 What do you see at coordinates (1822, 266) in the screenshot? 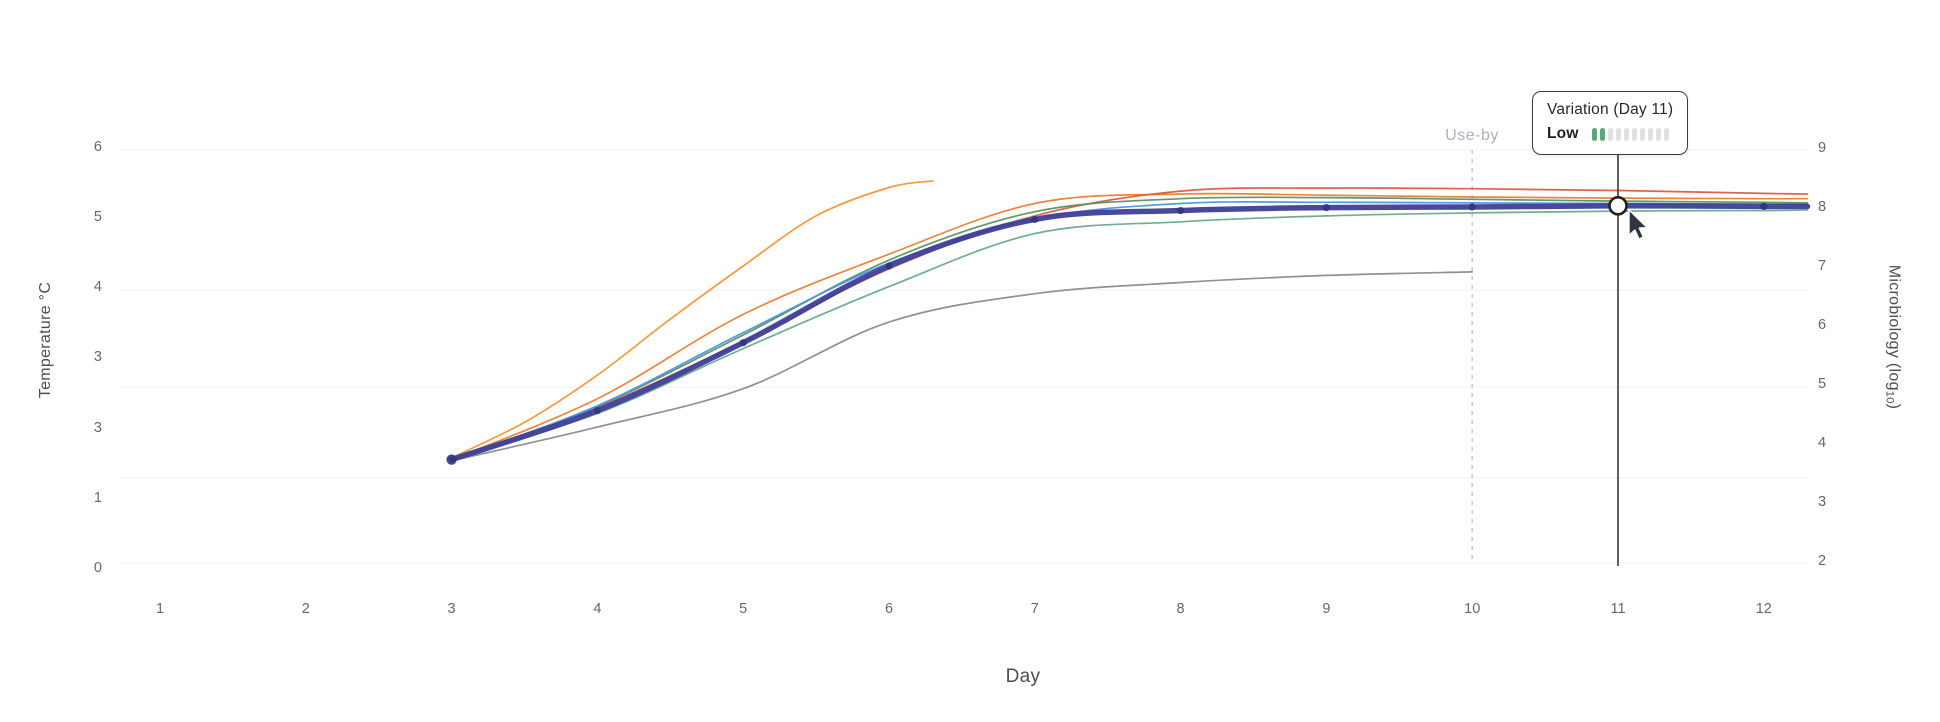
I see `right-axis-tick: 7` at bounding box center [1822, 266].